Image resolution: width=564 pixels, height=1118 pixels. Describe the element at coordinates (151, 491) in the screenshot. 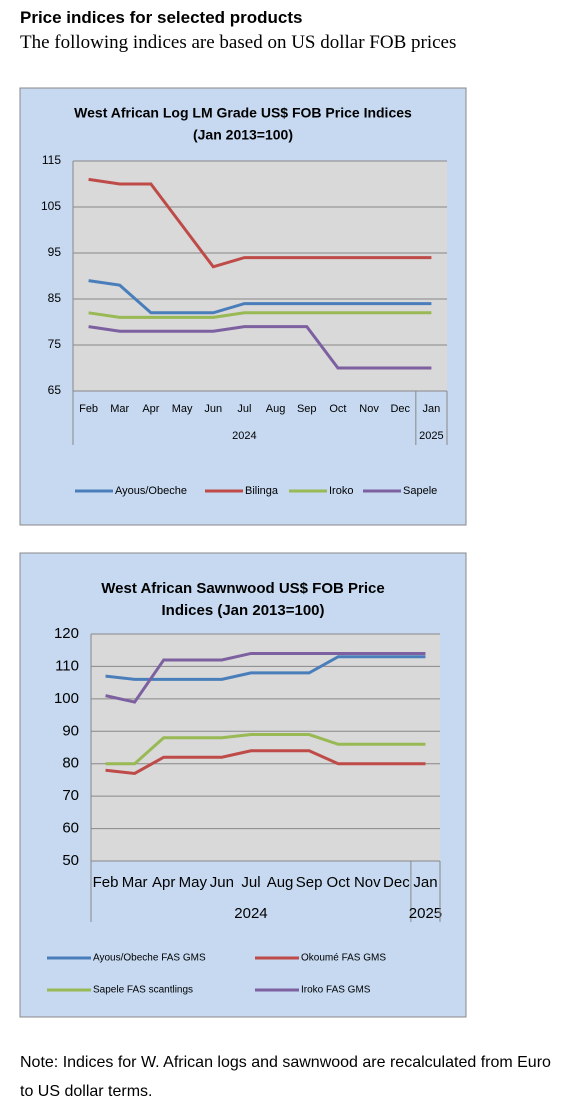

I see `legend-label: Ayous/Obeche` at that location.